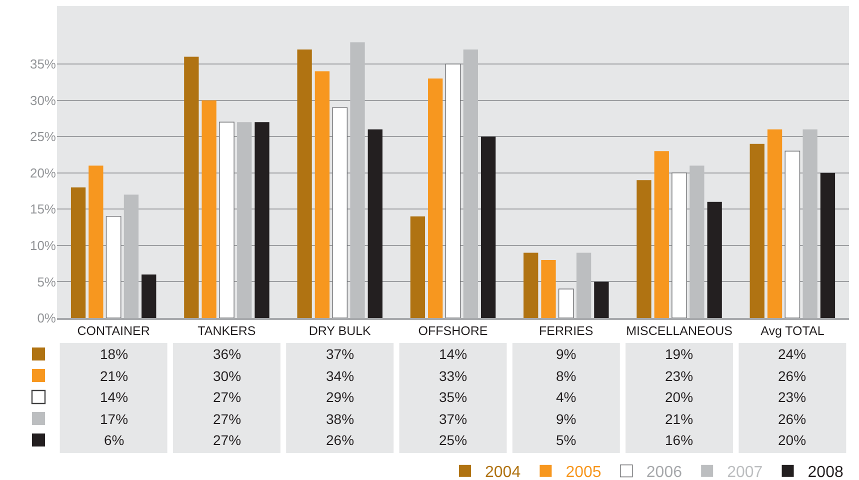 The height and width of the screenshot is (480, 859). I want to click on data-label: 8%, so click(566, 376).